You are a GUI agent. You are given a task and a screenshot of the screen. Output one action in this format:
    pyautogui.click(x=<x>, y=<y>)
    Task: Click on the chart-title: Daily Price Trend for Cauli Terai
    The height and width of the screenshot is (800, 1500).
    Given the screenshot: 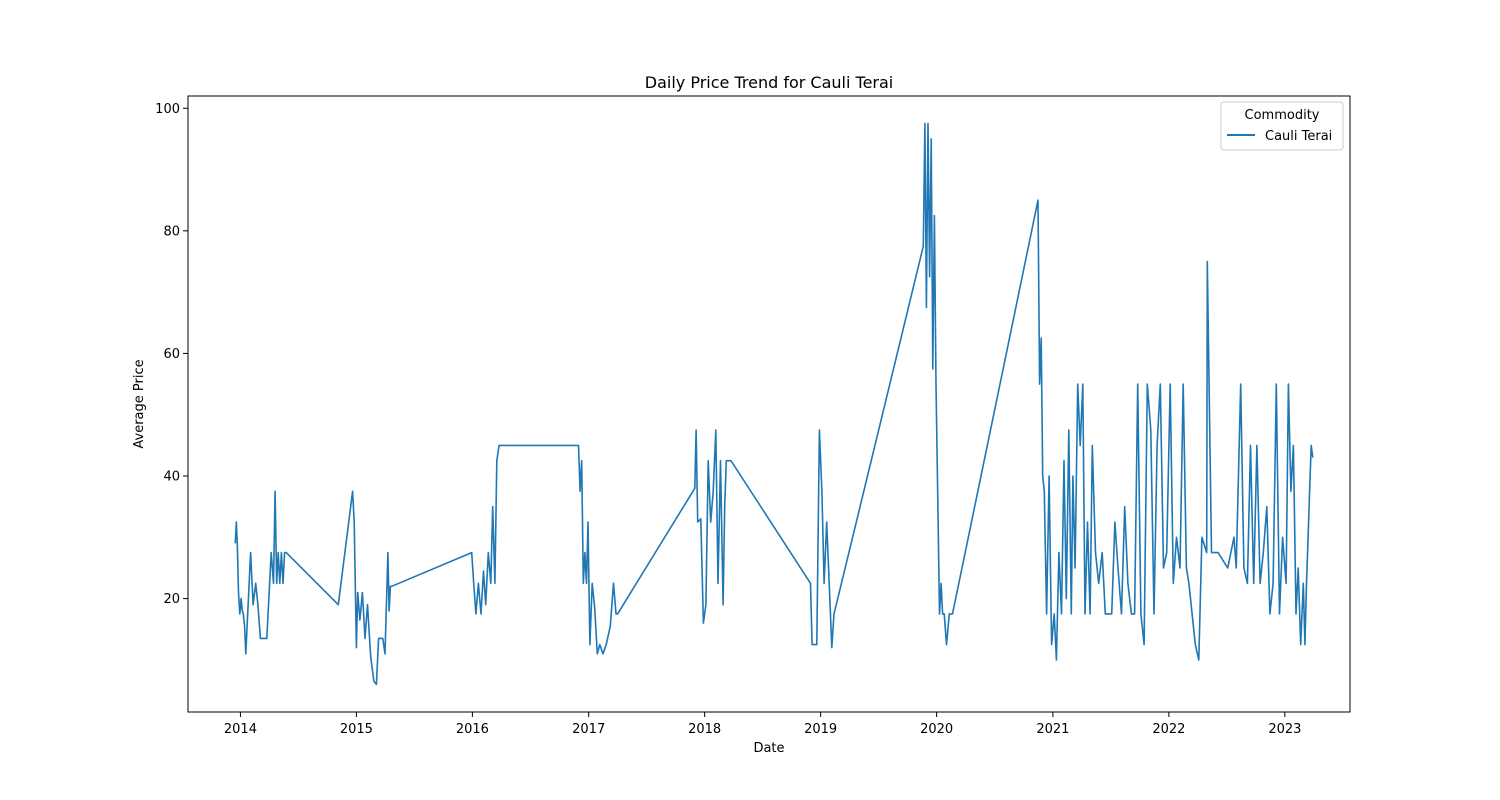 What is the action you would take?
    pyautogui.click(x=769, y=82)
    